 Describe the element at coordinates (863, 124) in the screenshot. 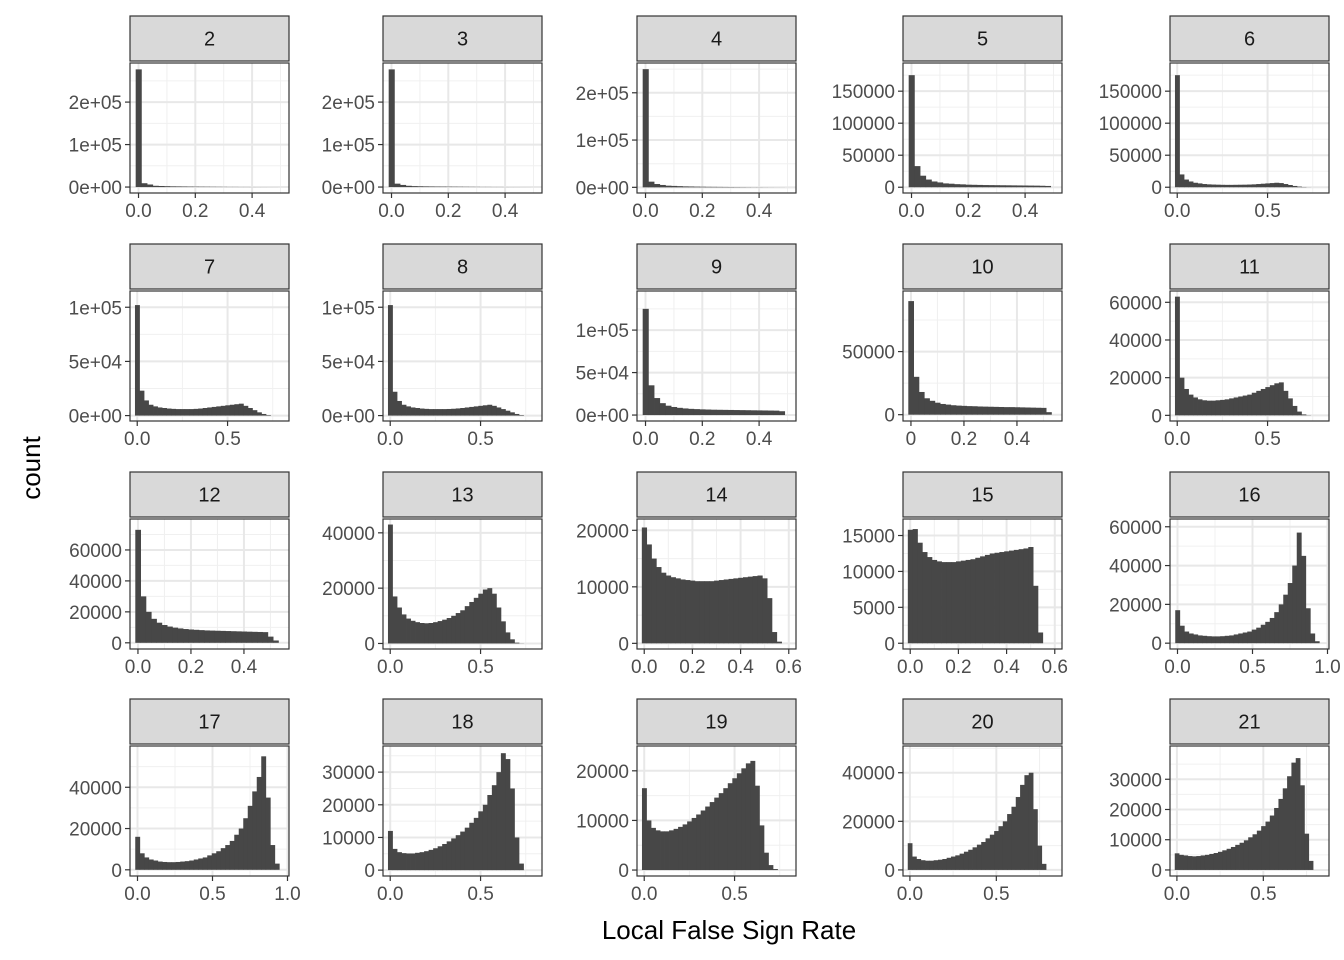

I see `y-tick-label: 100000` at that location.